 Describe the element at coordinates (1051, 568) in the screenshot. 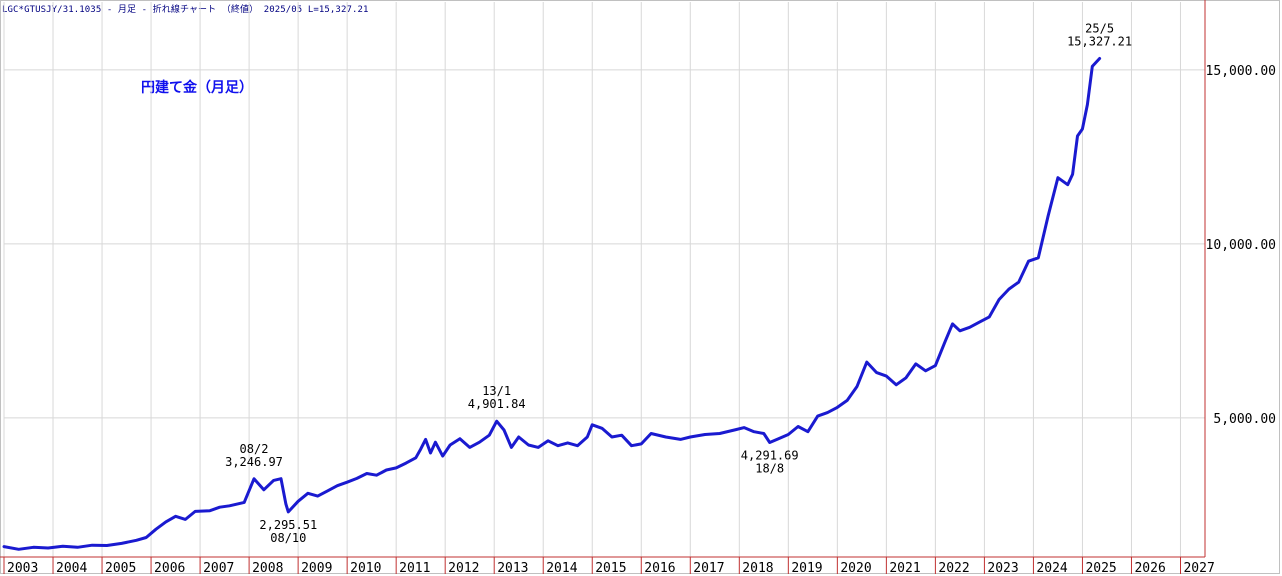

I see `x-tick-label: 2024` at that location.